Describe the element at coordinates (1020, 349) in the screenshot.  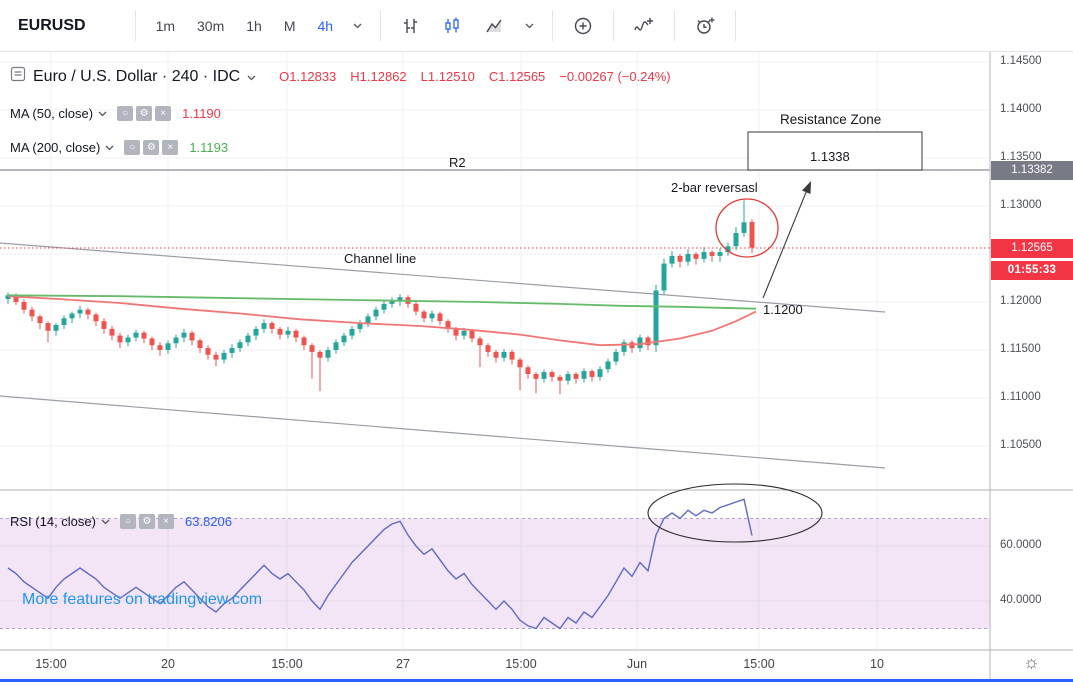
I see `price-tick: 1.11500` at that location.